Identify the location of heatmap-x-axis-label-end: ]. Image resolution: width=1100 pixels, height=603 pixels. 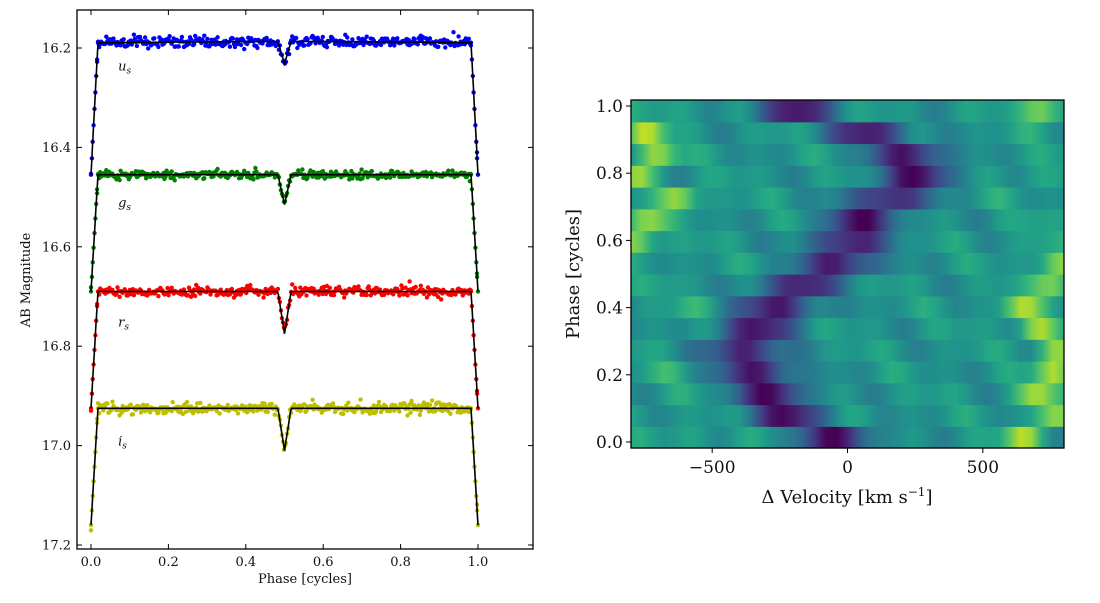
(928, 497).